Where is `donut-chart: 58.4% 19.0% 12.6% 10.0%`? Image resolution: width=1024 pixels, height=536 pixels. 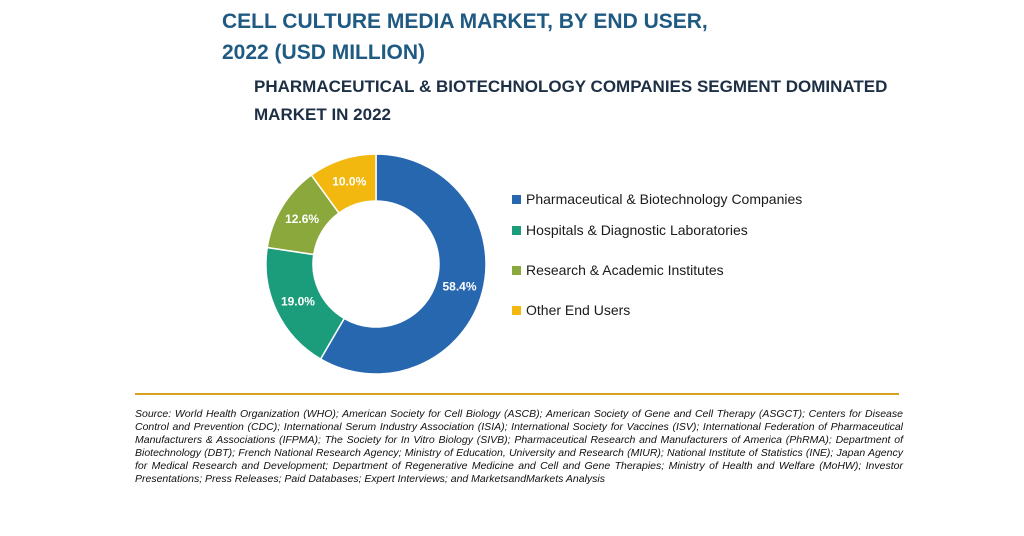
donut-chart: 58.4% 19.0% 12.6% 10.0% is located at coordinates (376, 264).